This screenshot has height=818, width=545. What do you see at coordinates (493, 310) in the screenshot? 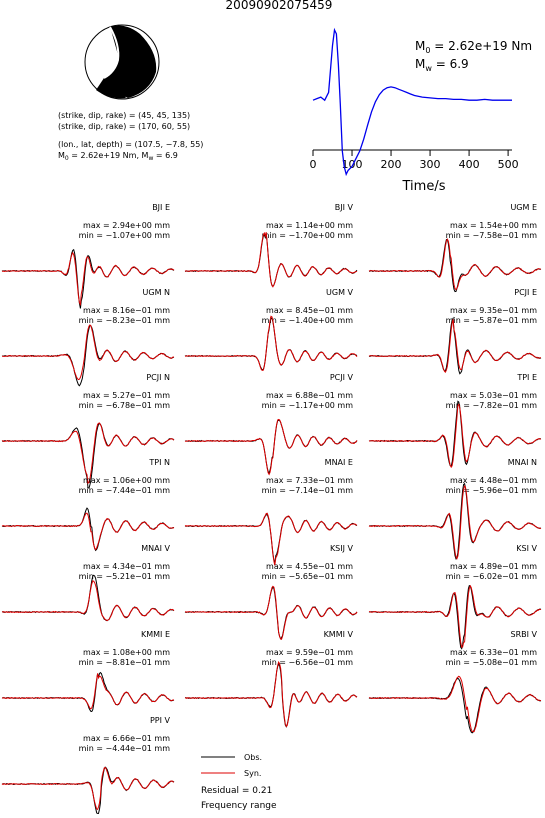
I see `max-amplitude-label: max = 9.35e−01 mm` at bounding box center [493, 310].